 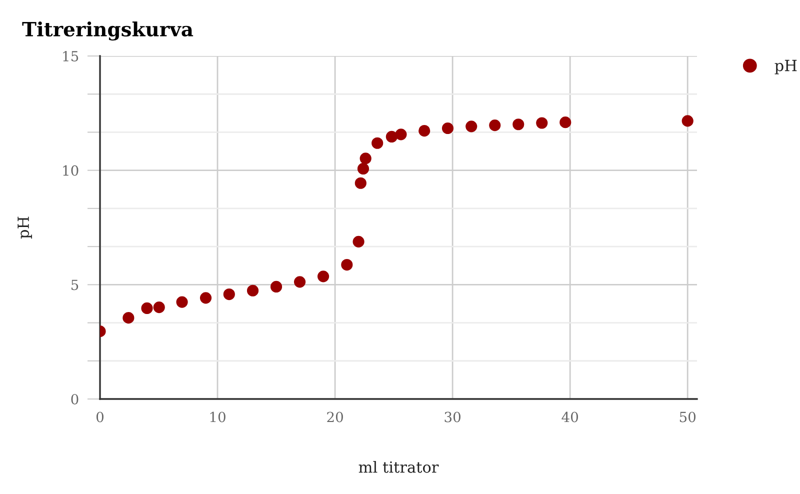 What do you see at coordinates (75, 285) in the screenshot?
I see `y-tick-label: 5` at bounding box center [75, 285].